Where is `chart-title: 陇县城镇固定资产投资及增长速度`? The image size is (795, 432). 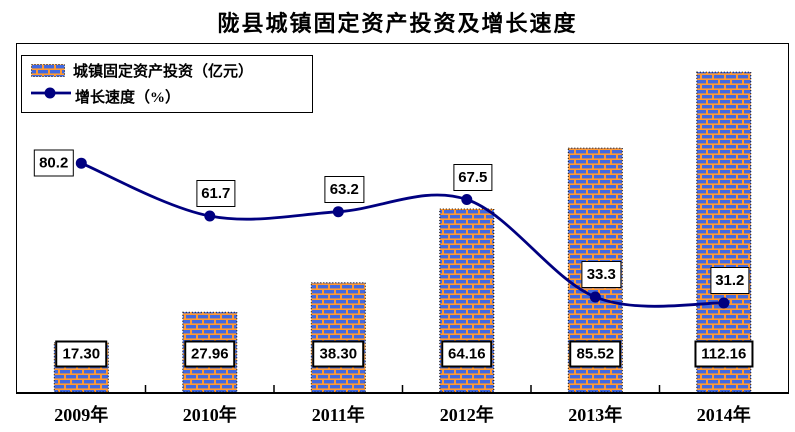 chart-title: 陇县城镇固定资产投资及增长速度 is located at coordinates (397, 23).